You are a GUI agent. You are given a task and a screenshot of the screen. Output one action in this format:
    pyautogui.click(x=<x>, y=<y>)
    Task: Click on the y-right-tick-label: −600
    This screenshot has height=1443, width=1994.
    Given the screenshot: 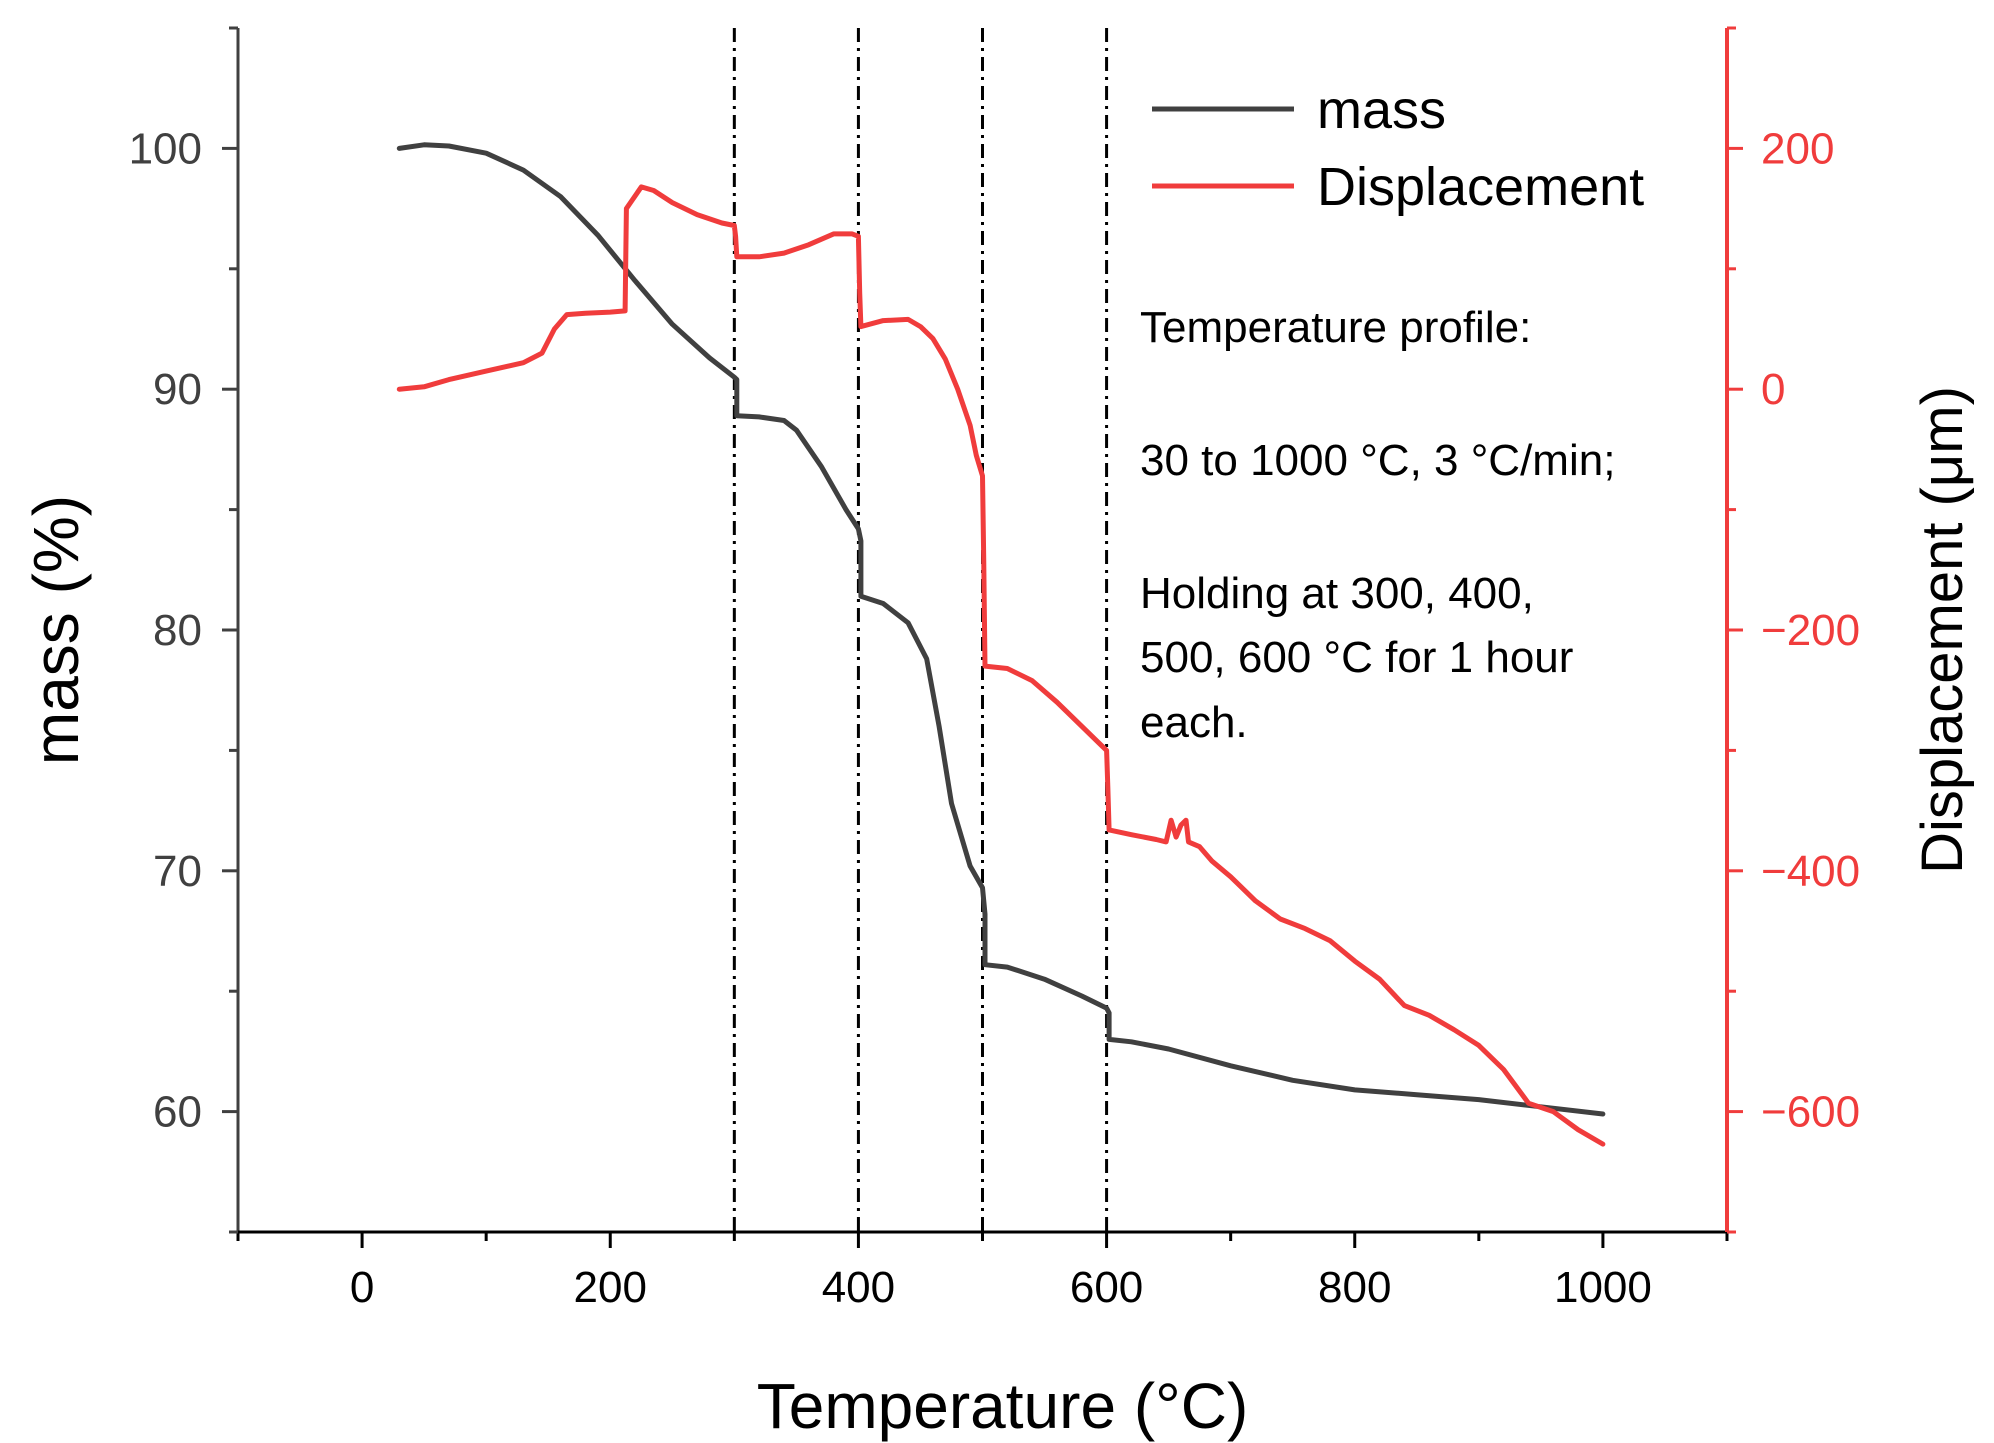 What is the action you would take?
    pyautogui.click(x=1810, y=1112)
    